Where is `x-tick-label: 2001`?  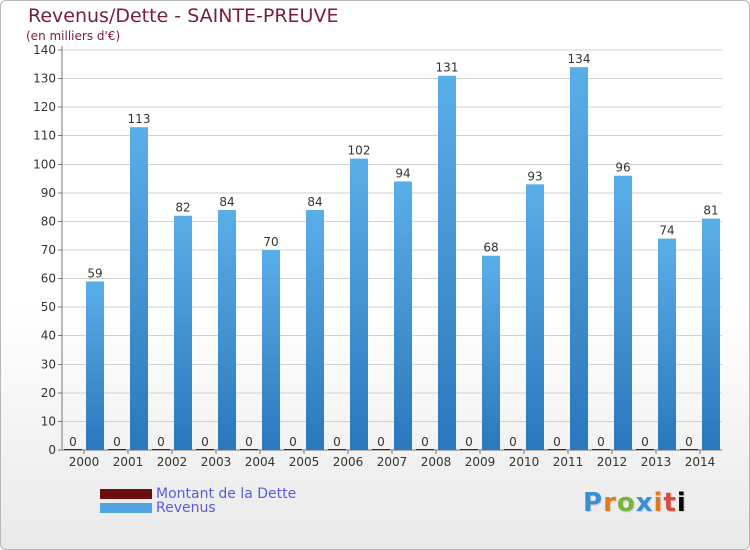 x-tick-label: 2001 is located at coordinates (128, 462).